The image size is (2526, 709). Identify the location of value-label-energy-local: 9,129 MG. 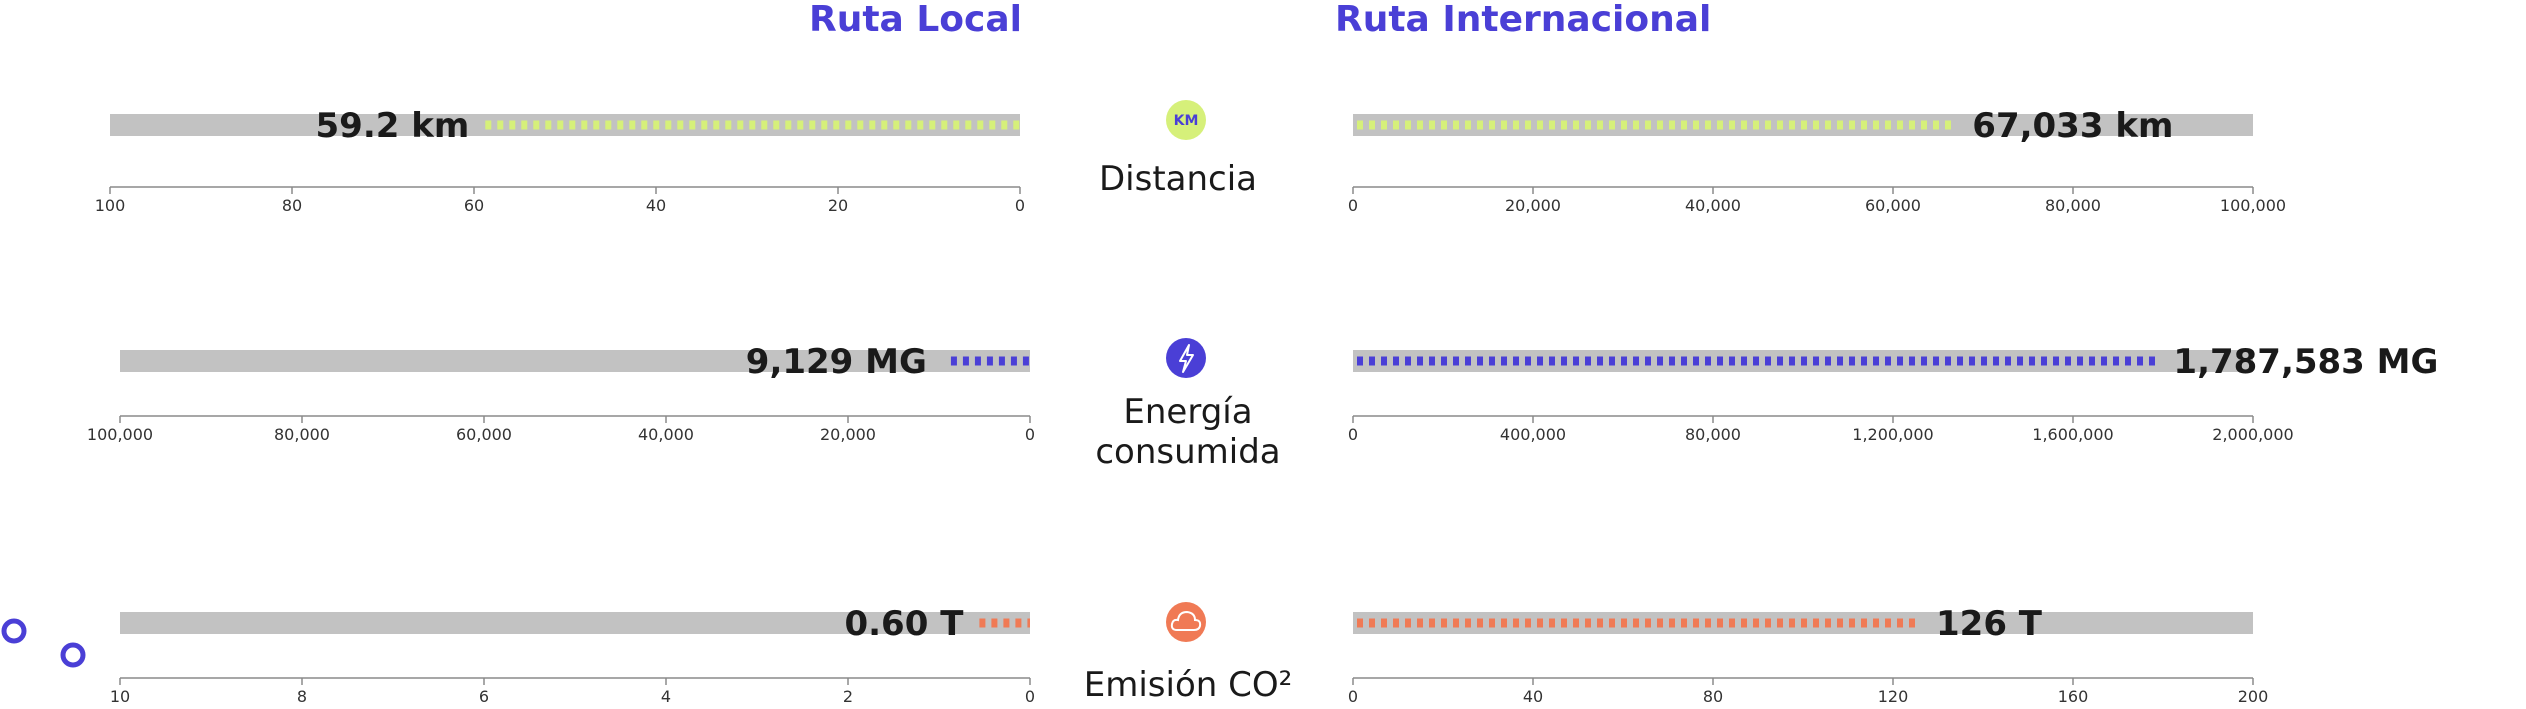
(836, 362).